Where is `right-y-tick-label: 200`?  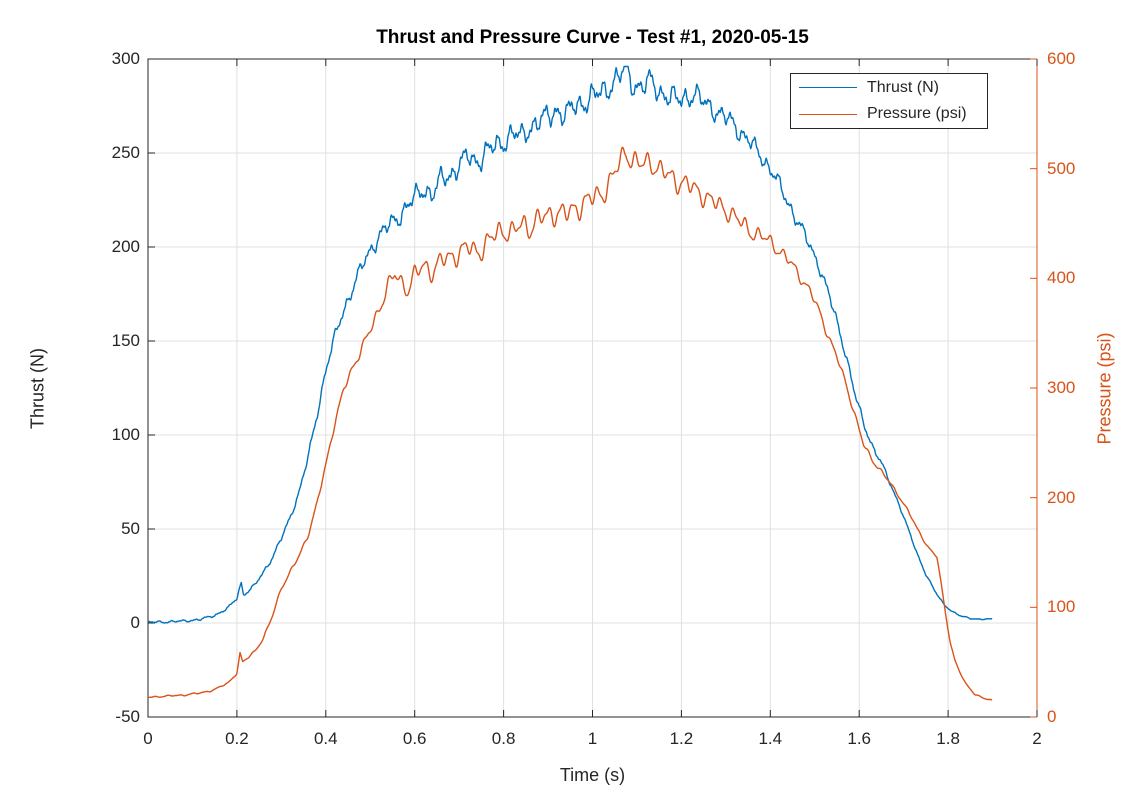 right-y-tick-label: 200 is located at coordinates (1061, 497).